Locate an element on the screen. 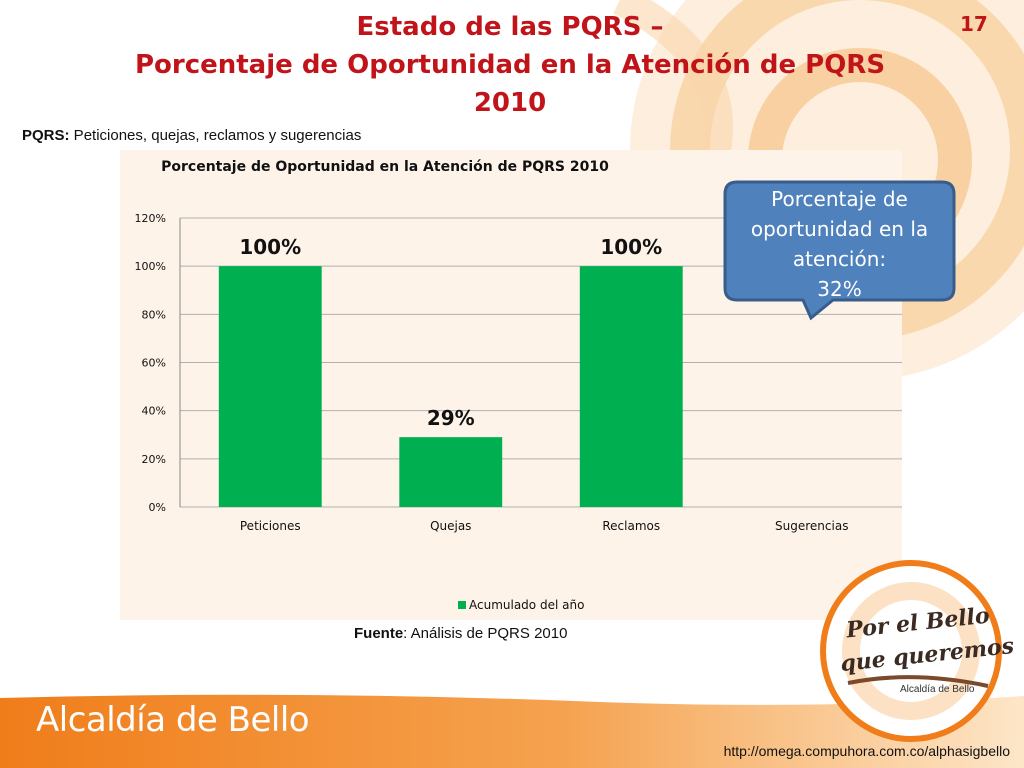  y-tick-label: 120% is located at coordinates (150, 218).